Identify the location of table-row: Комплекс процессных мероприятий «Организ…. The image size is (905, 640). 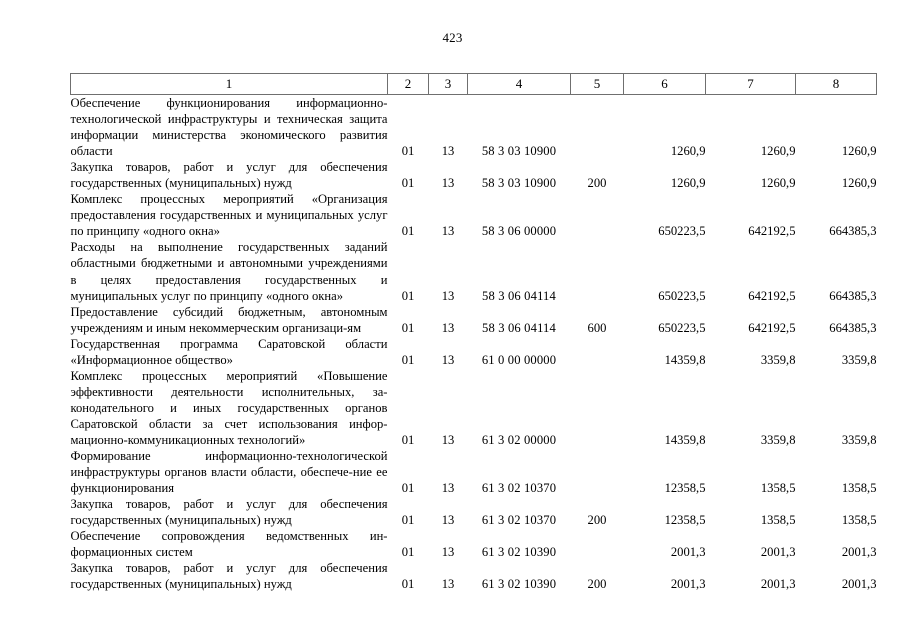
(474, 215).